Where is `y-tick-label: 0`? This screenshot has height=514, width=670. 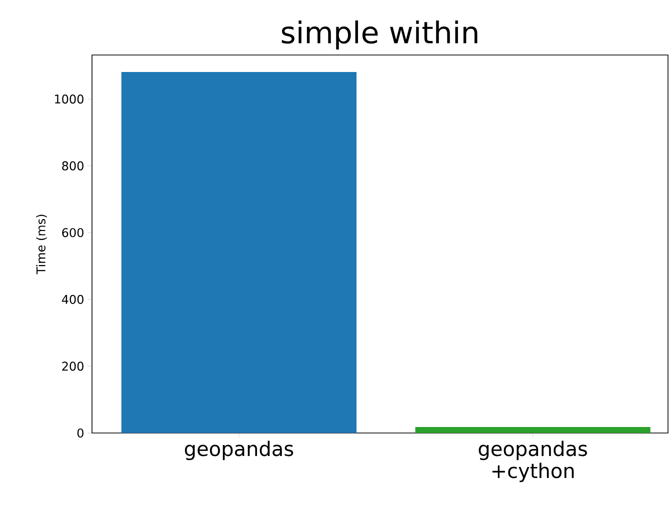
y-tick-label: 0 is located at coordinates (80, 433).